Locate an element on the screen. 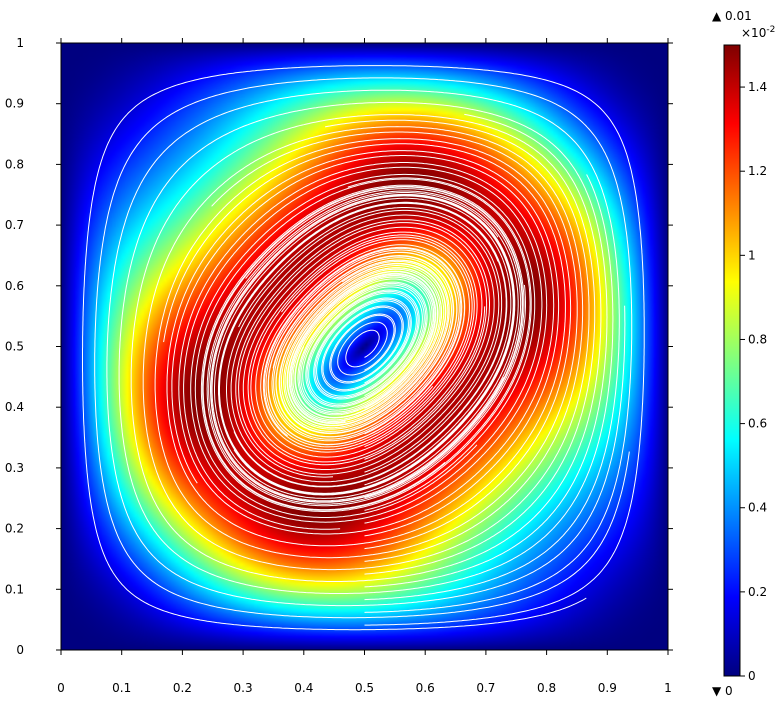 The image size is (783, 703). colorbar-tick-label: 0.4 is located at coordinates (757, 508).